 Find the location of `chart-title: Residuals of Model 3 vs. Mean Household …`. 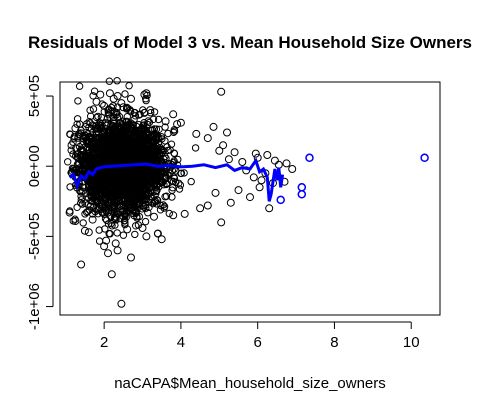

chart-title: Residuals of Model 3 vs. Mean Household … is located at coordinates (250, 42).